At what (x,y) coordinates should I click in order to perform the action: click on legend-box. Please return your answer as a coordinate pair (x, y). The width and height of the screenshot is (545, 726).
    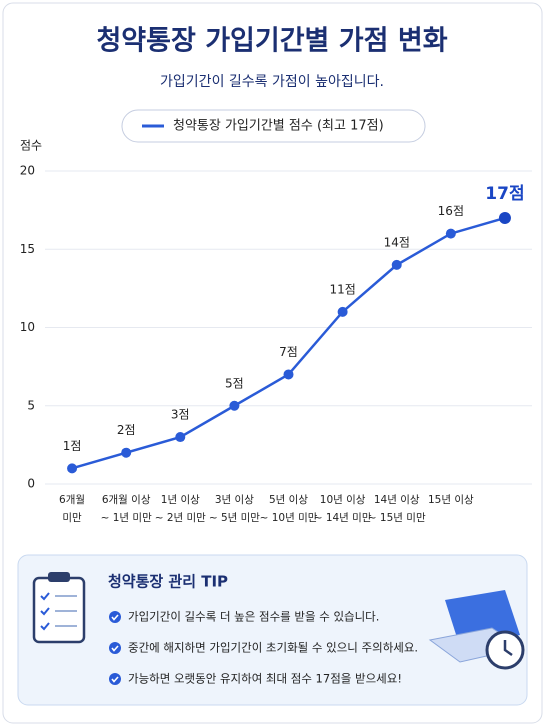
    Looking at the image, I should click on (273, 126).